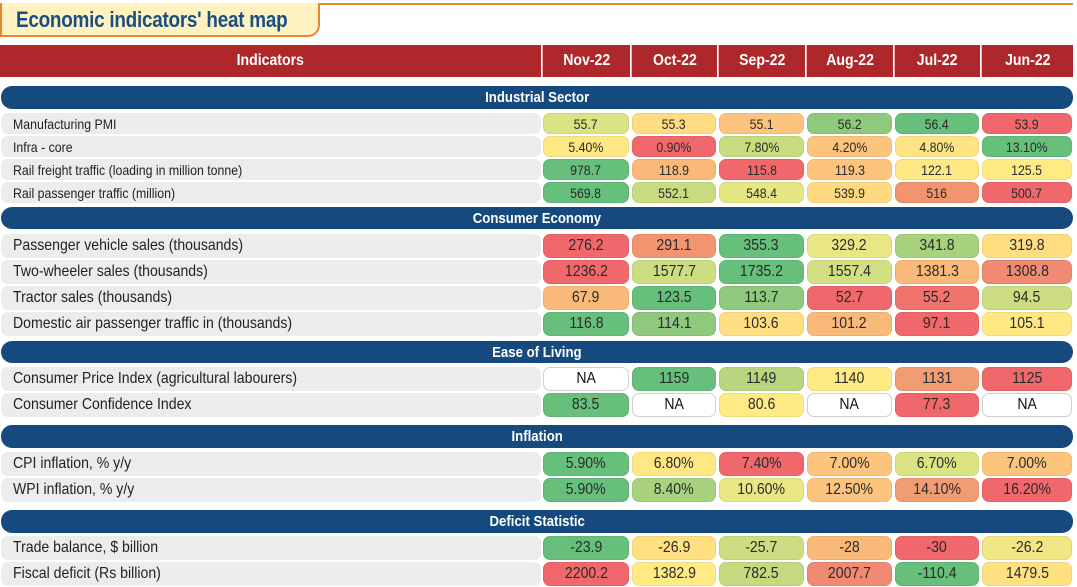 Image resolution: width=1077 pixels, height=587 pixels. Describe the element at coordinates (586, 297) in the screenshot. I see `cell-value: 67.9` at that location.